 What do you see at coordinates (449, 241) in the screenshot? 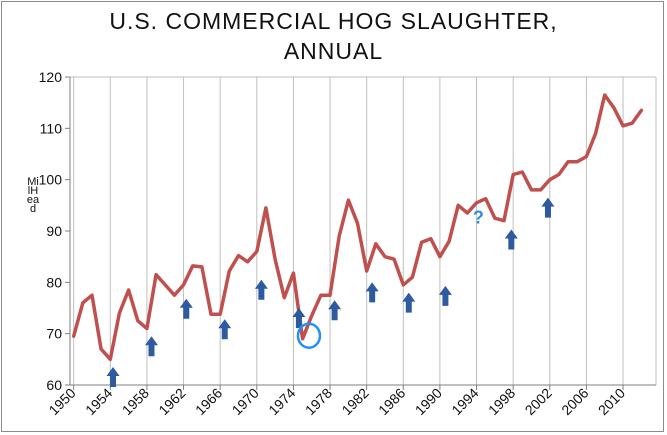
I see `data-point-1991` at bounding box center [449, 241].